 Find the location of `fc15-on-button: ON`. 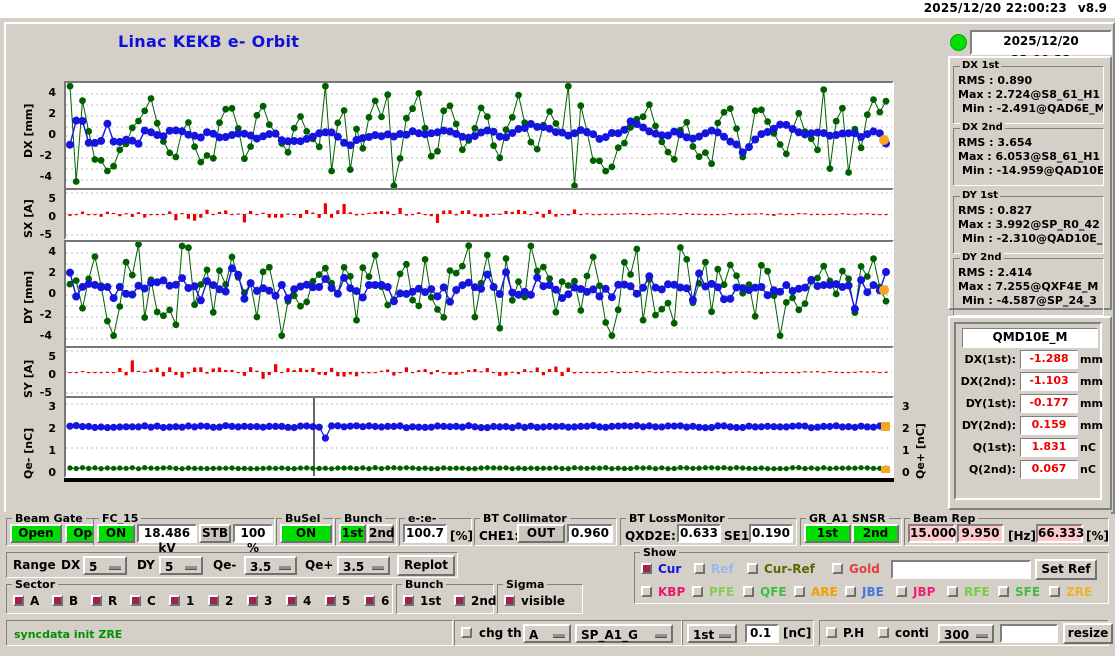

fc15-on-button: ON is located at coordinates (116, 533).